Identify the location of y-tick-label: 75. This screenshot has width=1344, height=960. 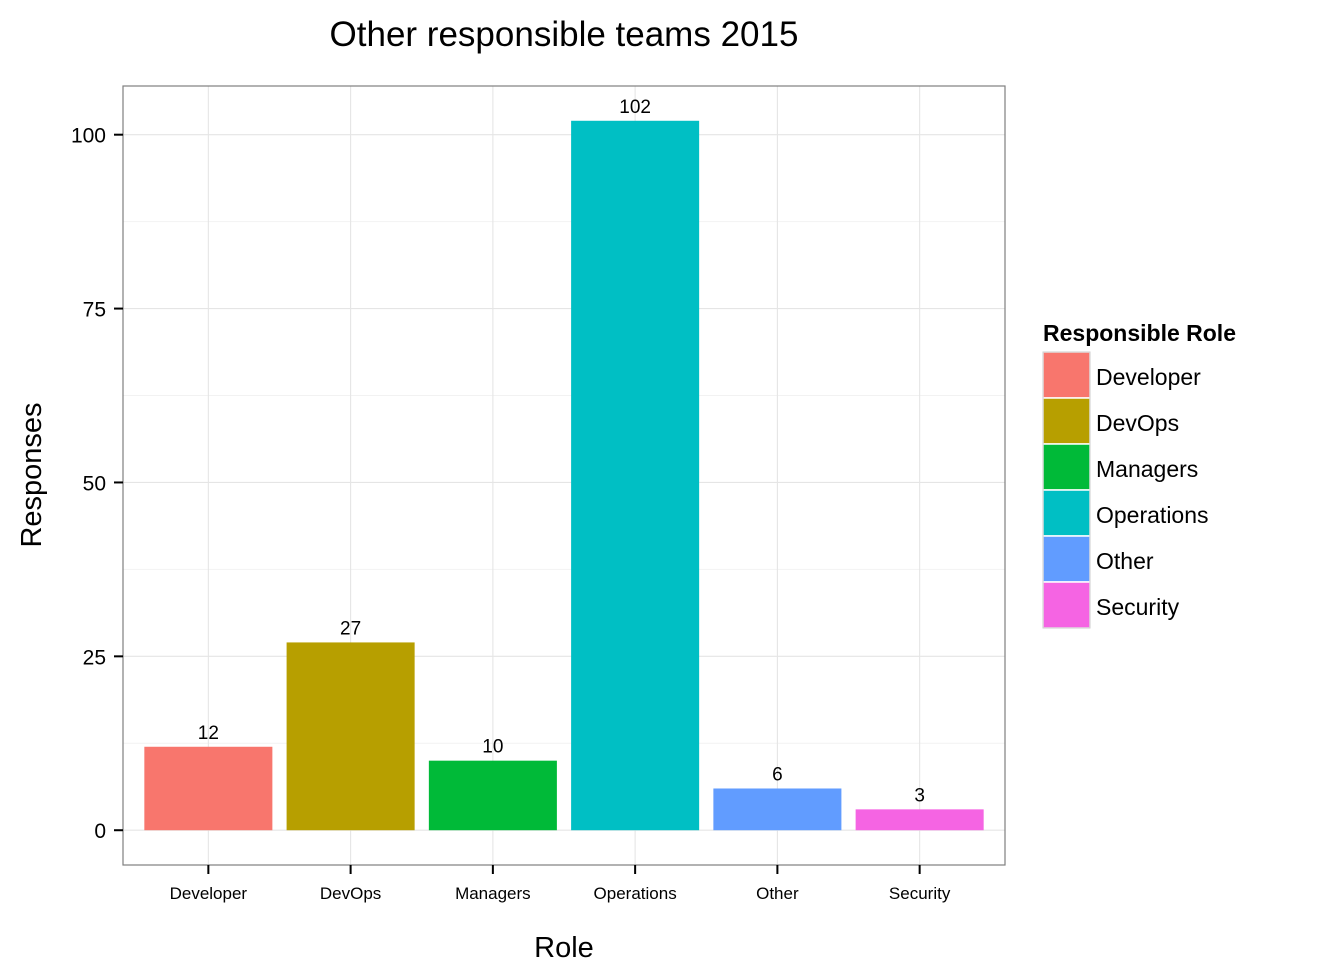
(94, 310).